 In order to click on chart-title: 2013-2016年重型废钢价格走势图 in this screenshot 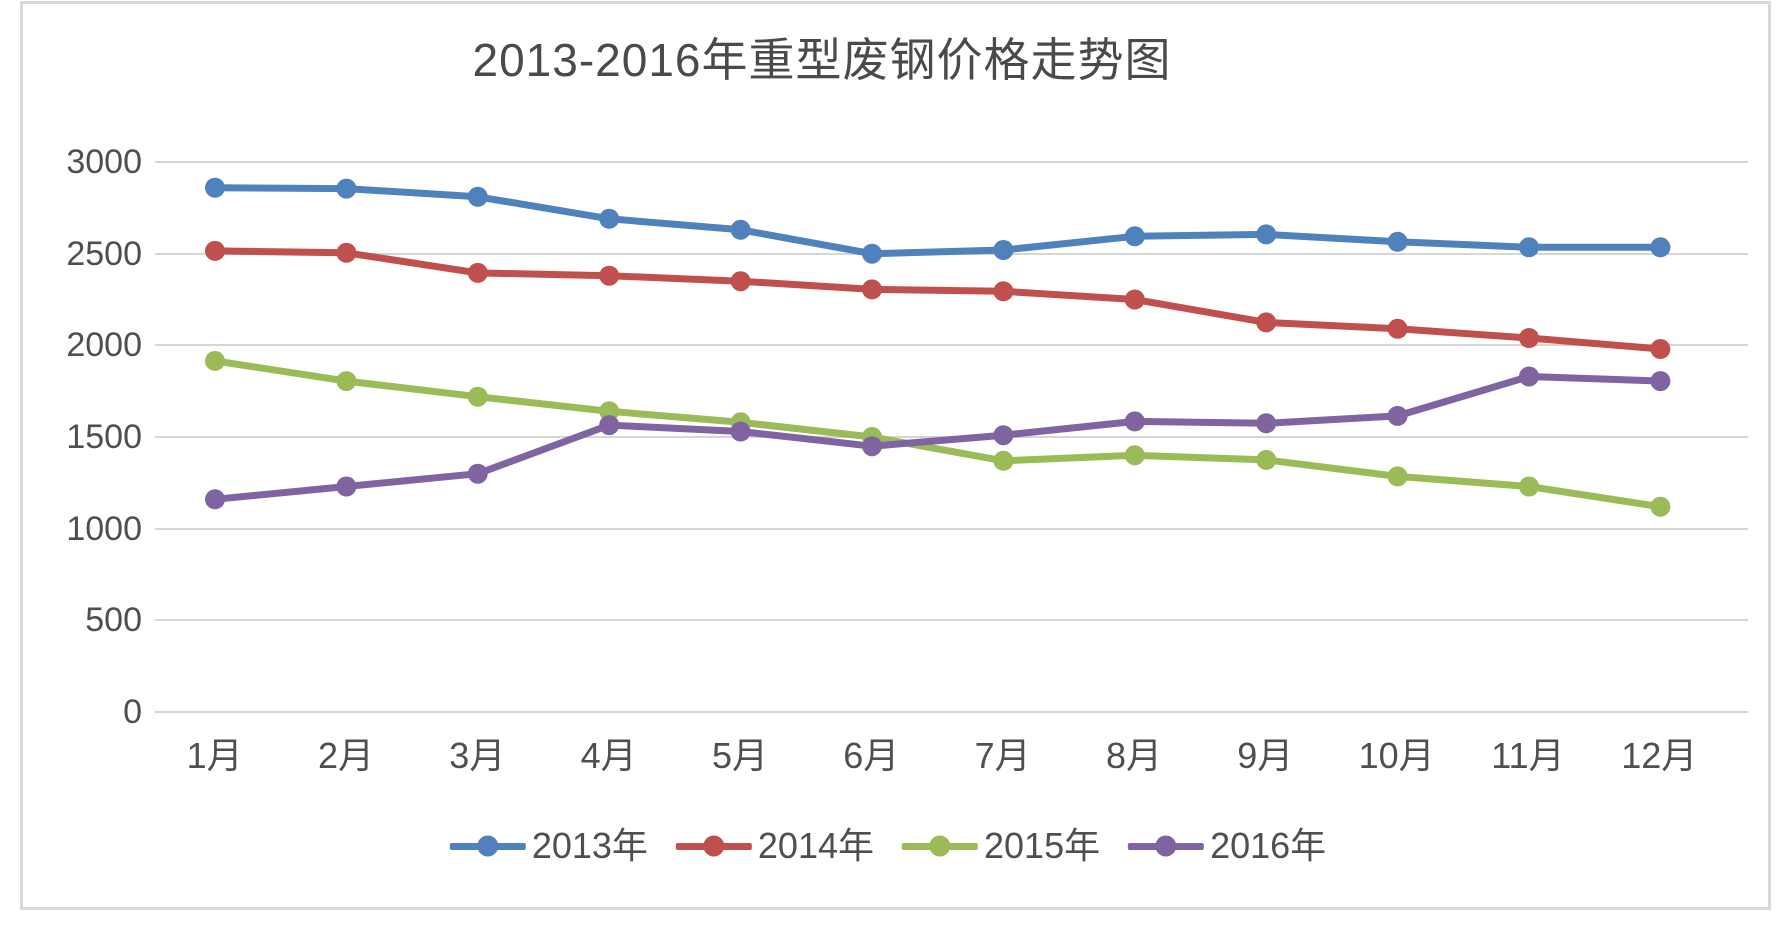, I will do `click(822, 60)`.